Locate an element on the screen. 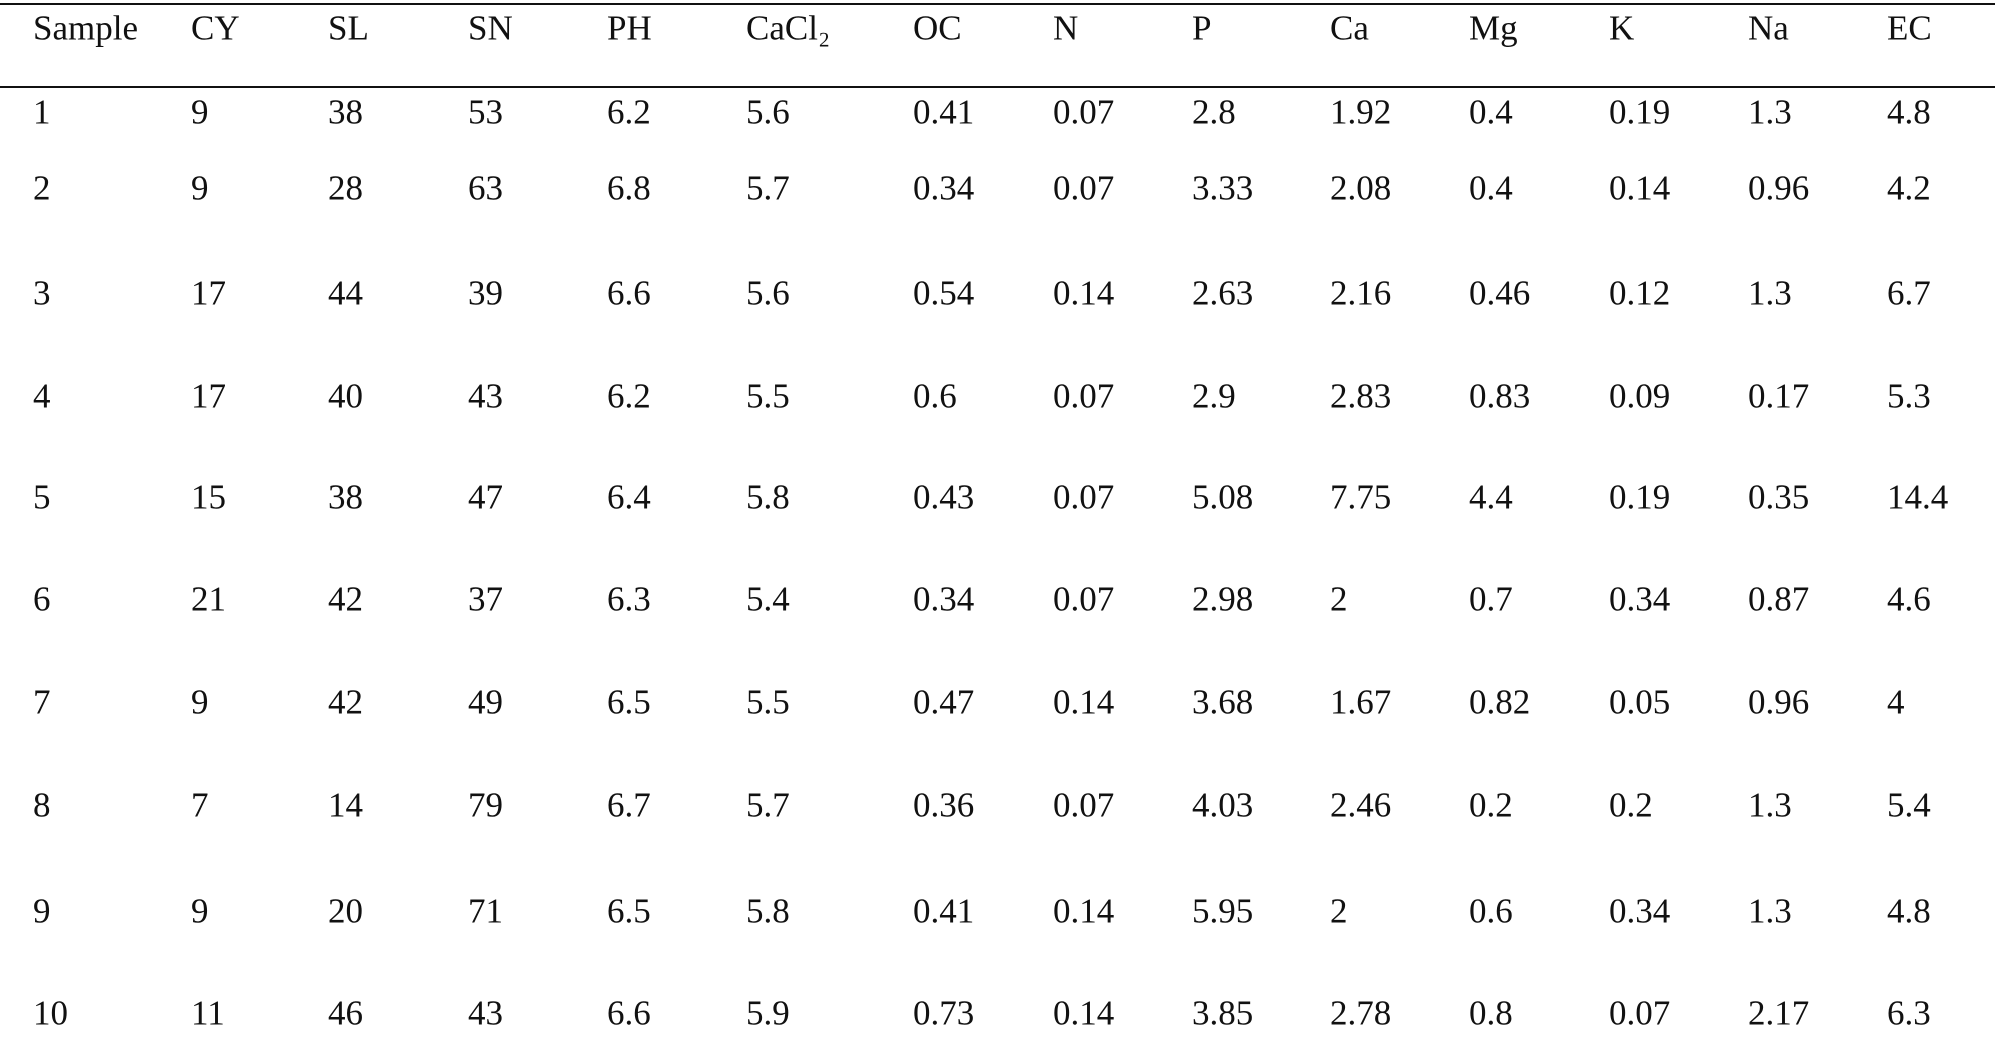  top-rule is located at coordinates (997, 4).